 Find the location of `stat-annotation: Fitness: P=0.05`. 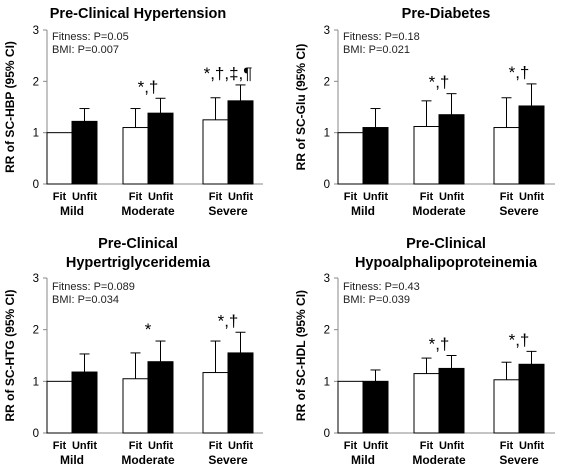

stat-annotation: Fitness: P=0.05 is located at coordinates (90, 37).